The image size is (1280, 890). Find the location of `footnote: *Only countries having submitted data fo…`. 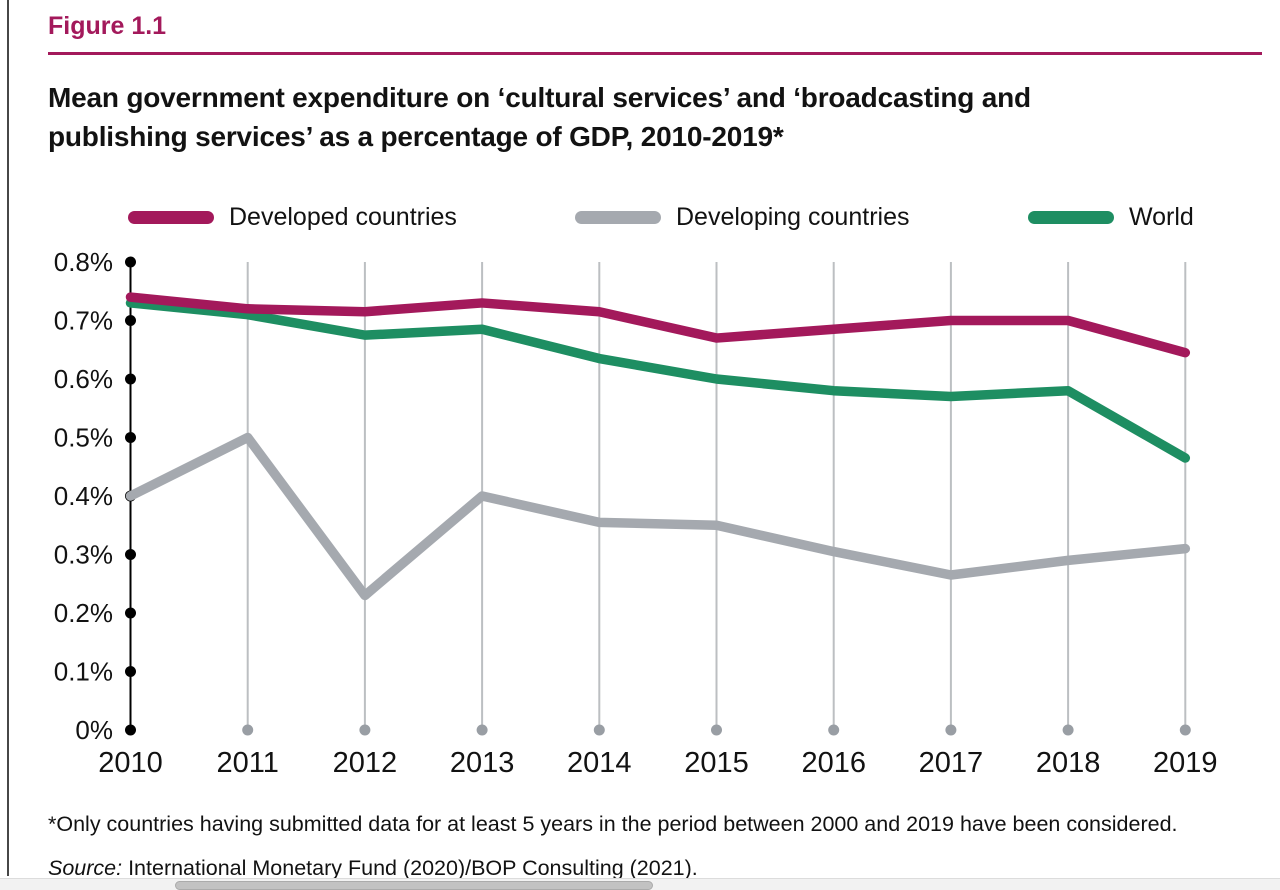

footnote: *Only countries having submitted data fo… is located at coordinates (613, 824).